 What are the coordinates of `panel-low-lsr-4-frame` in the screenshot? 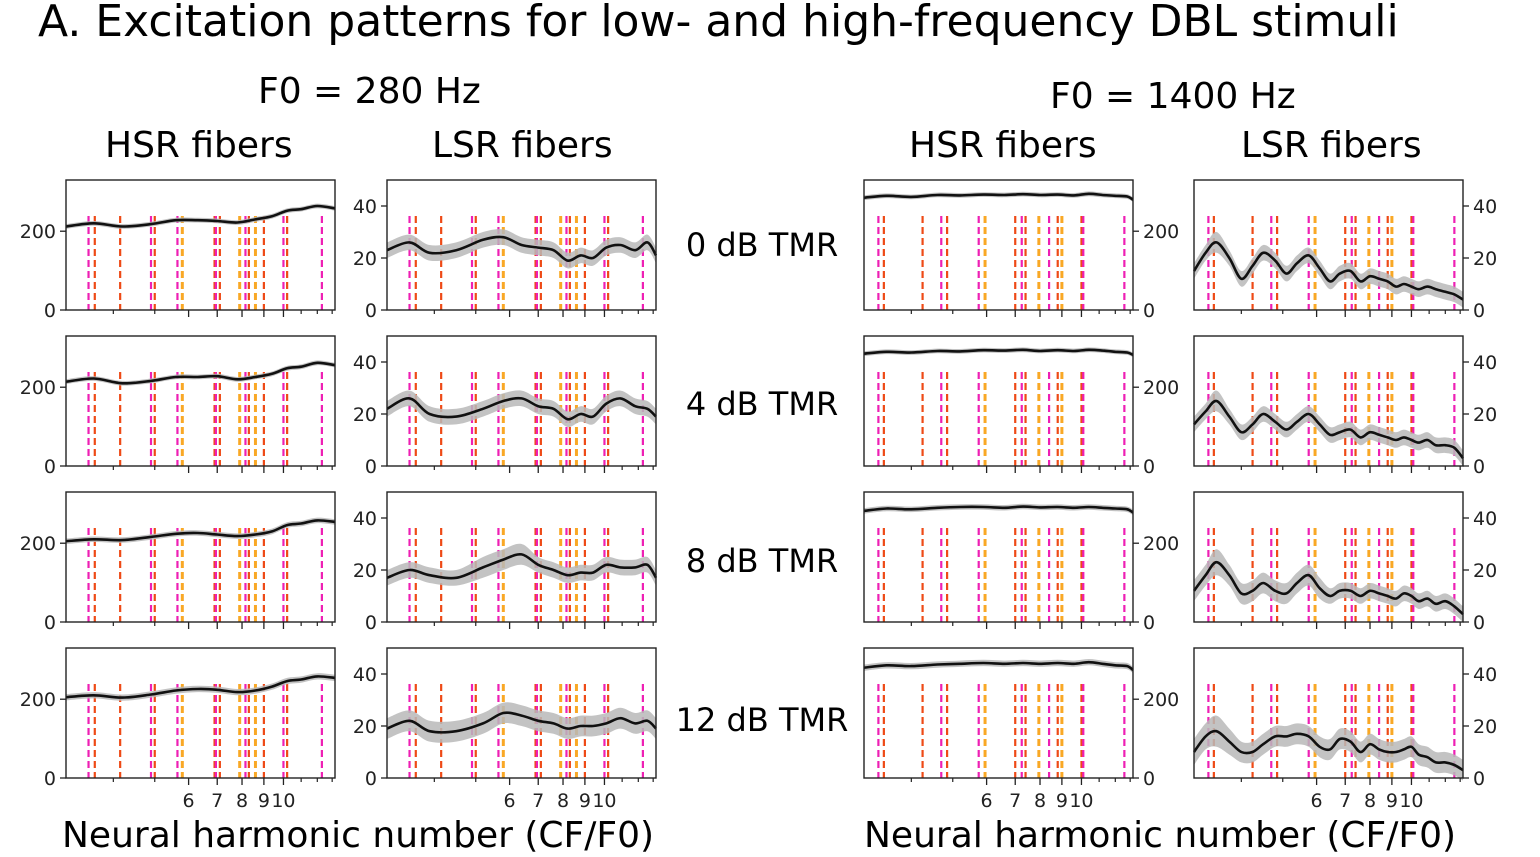 It's located at (521, 713).